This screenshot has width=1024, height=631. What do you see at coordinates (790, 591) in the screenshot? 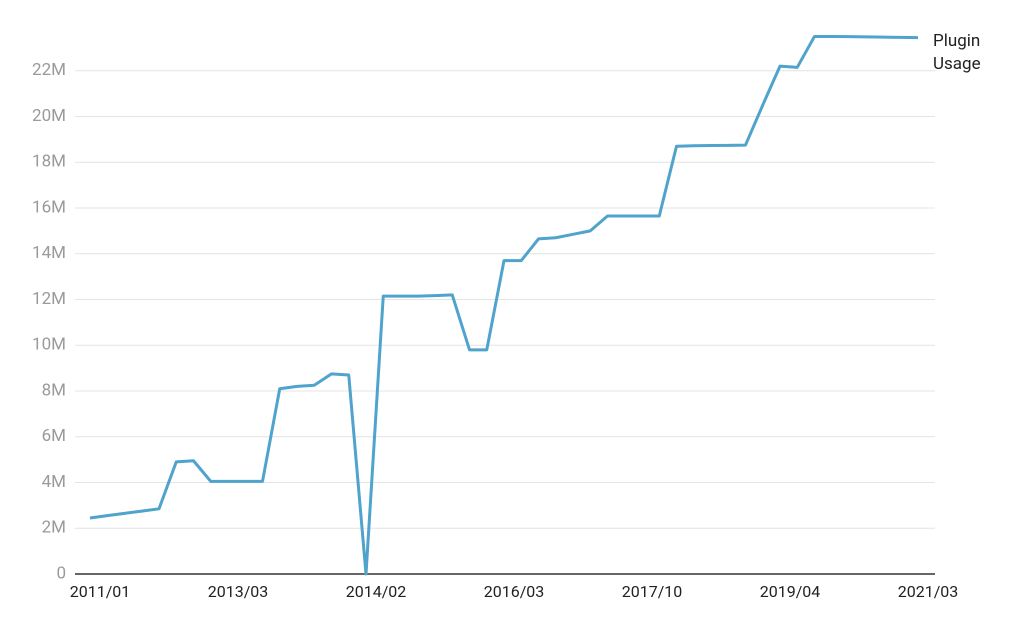
I see `x-tick-label: 2019/04` at bounding box center [790, 591].